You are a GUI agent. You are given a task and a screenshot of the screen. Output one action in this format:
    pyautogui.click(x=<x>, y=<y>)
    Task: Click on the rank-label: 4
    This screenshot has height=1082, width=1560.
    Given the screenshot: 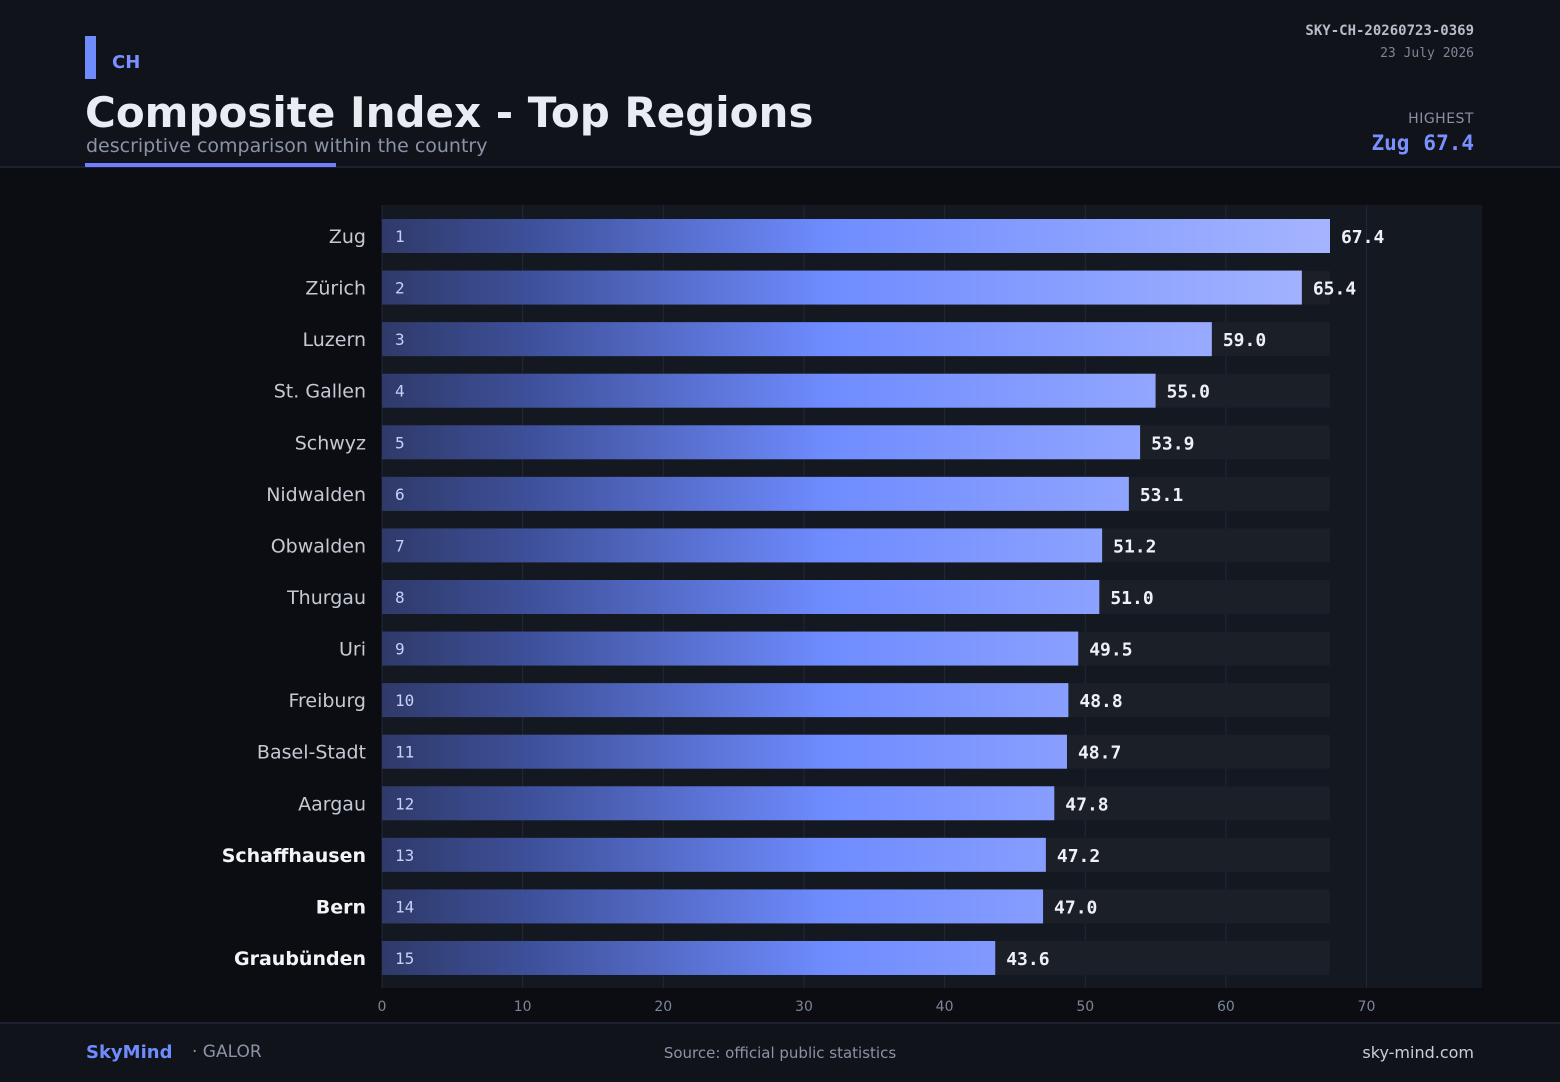 What is the action you would take?
    pyautogui.click(x=400, y=391)
    